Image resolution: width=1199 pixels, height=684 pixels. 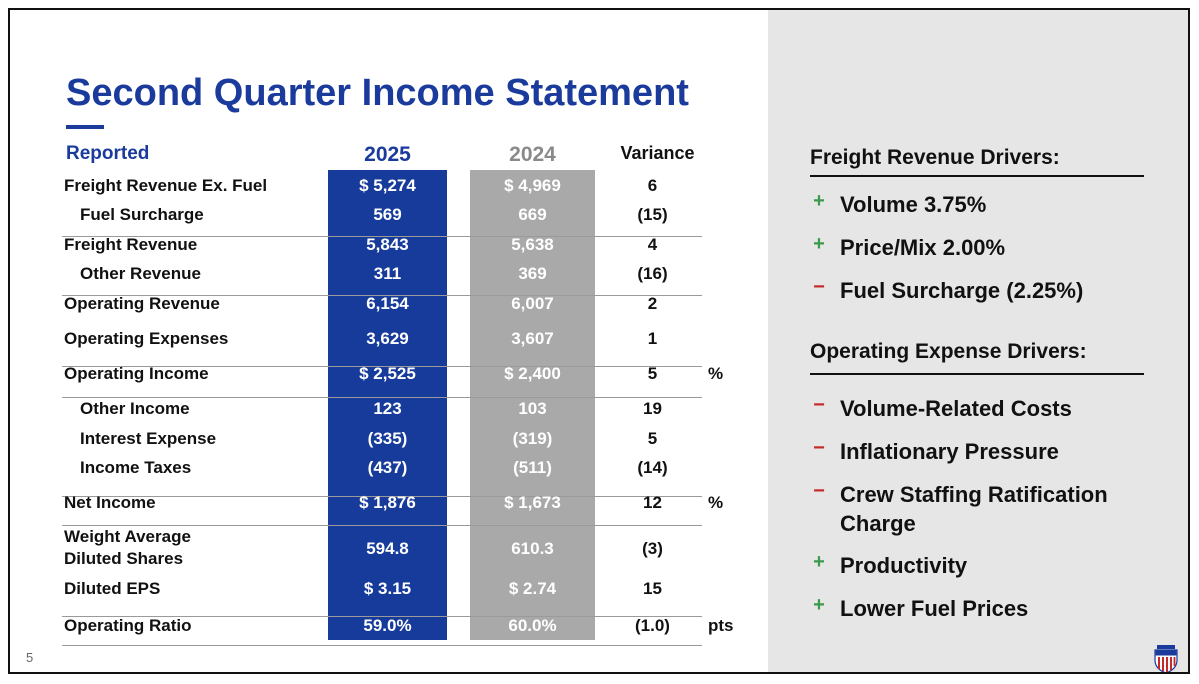 What do you see at coordinates (112, 588) in the screenshot?
I see `row-label: Diluted EPS` at bounding box center [112, 588].